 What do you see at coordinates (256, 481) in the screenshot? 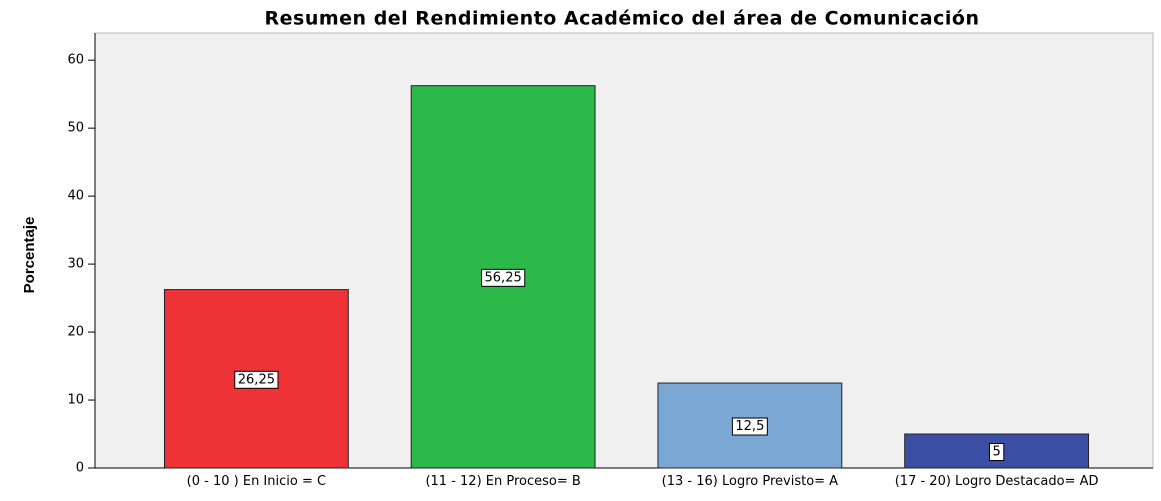
I see `x-tick-label: (0 - 10 ) En Inicio = C` at bounding box center [256, 481].